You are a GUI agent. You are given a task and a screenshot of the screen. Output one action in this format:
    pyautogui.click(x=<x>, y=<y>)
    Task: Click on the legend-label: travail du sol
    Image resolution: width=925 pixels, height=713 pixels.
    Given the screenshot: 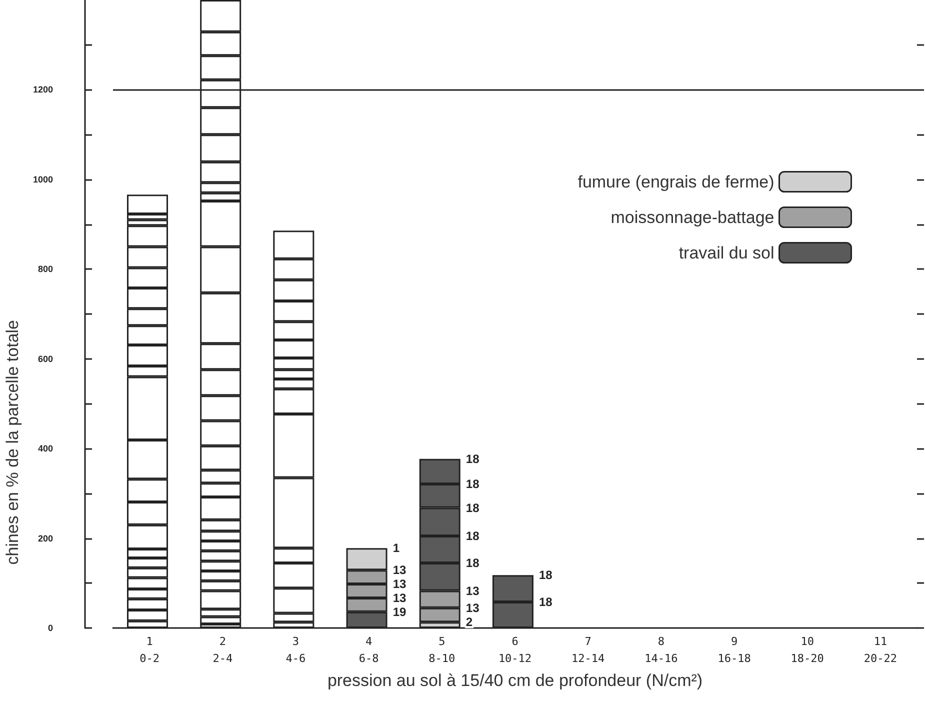 What is the action you would take?
    pyautogui.click(x=726, y=252)
    